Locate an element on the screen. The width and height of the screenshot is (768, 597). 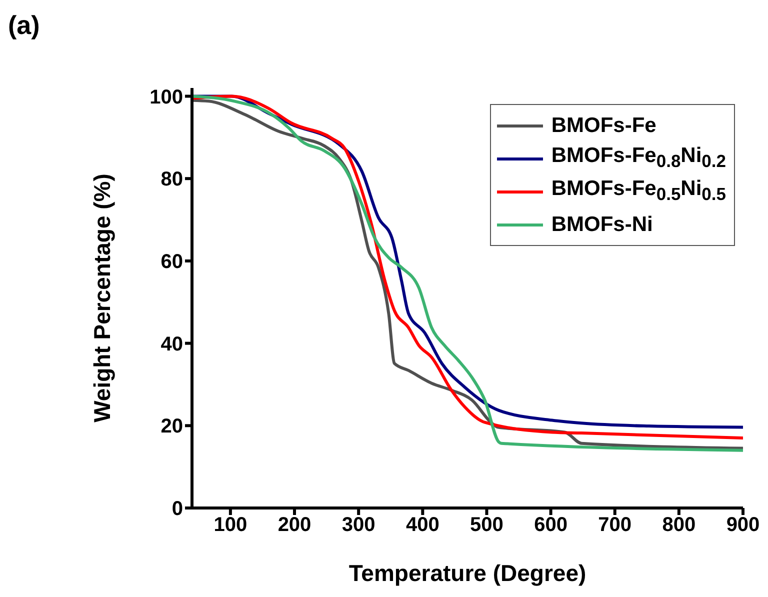
x-tick-label: 900 is located at coordinates (743, 525).